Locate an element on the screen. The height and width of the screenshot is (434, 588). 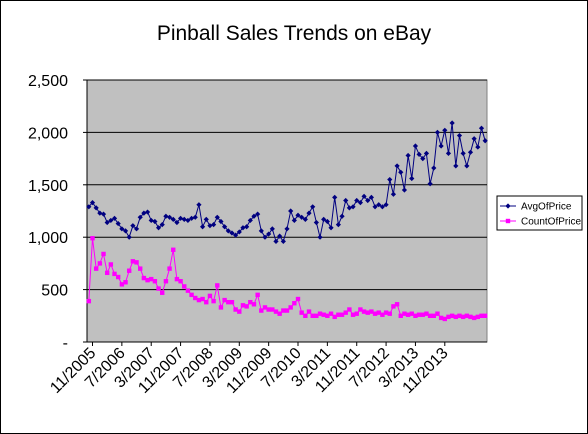
legend-label: CountOfPrice is located at coordinates (551, 222).